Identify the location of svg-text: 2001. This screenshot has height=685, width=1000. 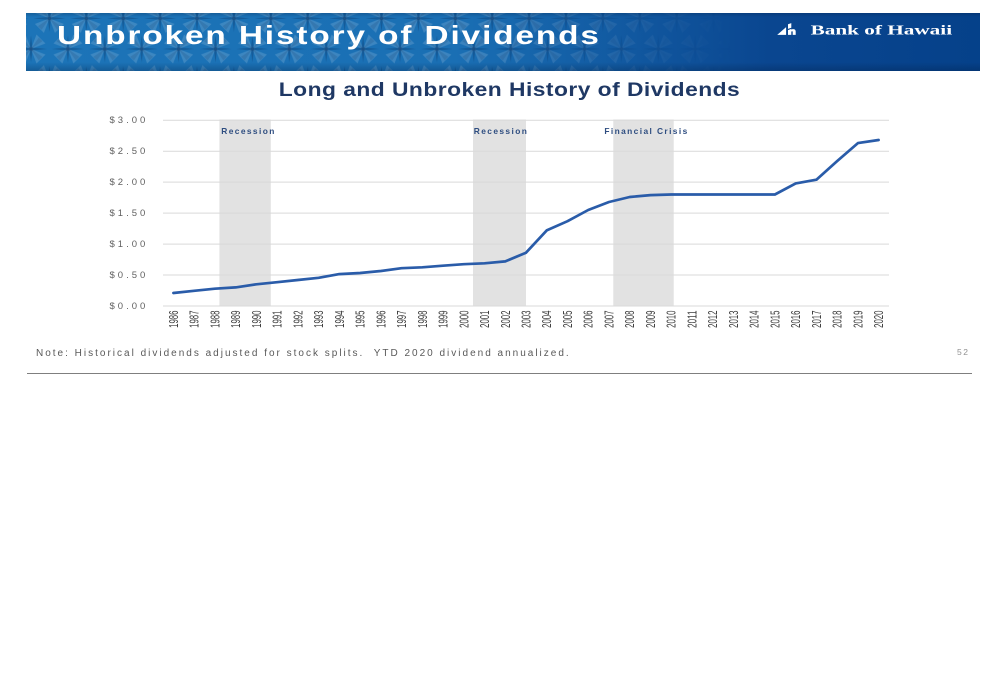
(484, 319).